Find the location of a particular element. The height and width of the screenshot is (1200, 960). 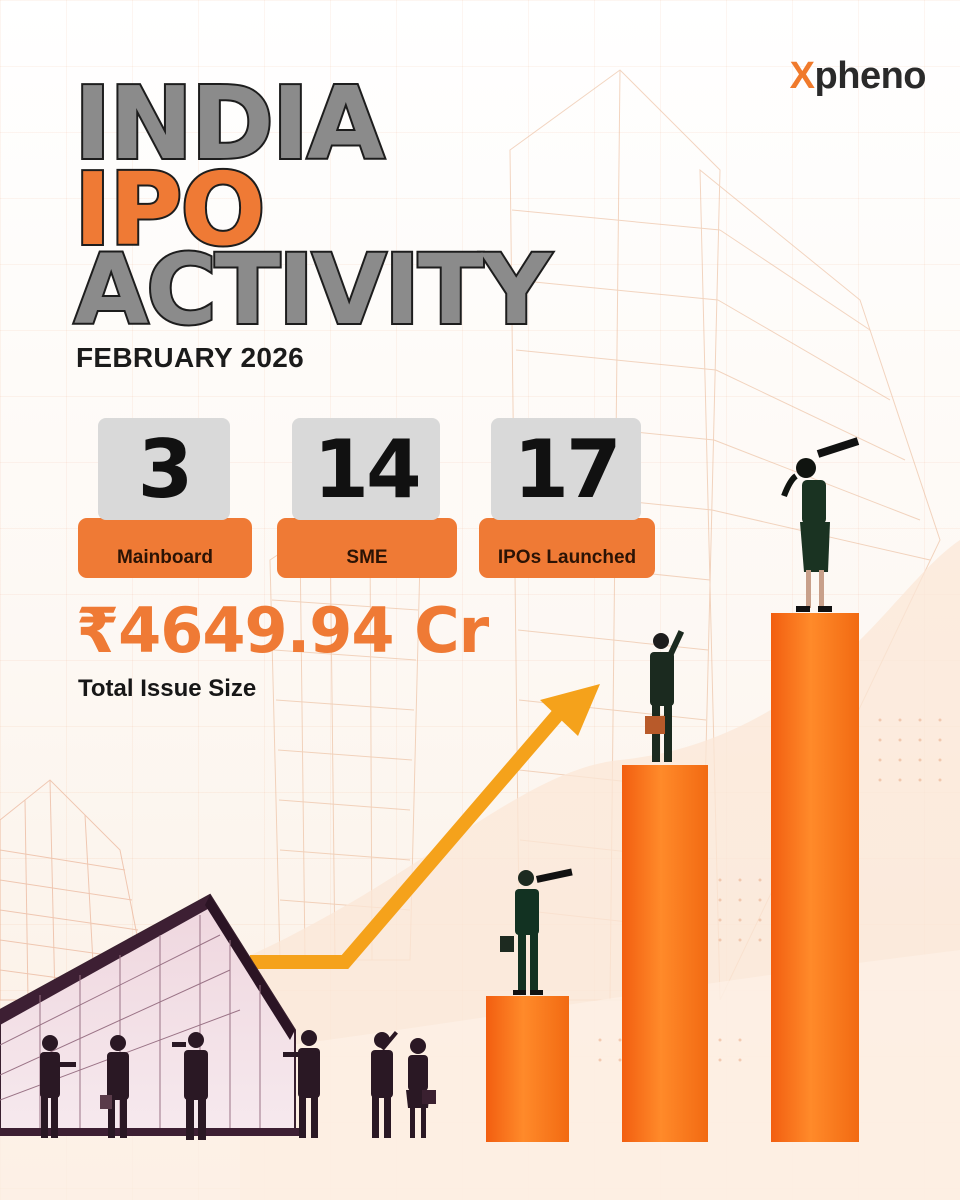

brand-logo: Xpheno is located at coordinates (858, 76).